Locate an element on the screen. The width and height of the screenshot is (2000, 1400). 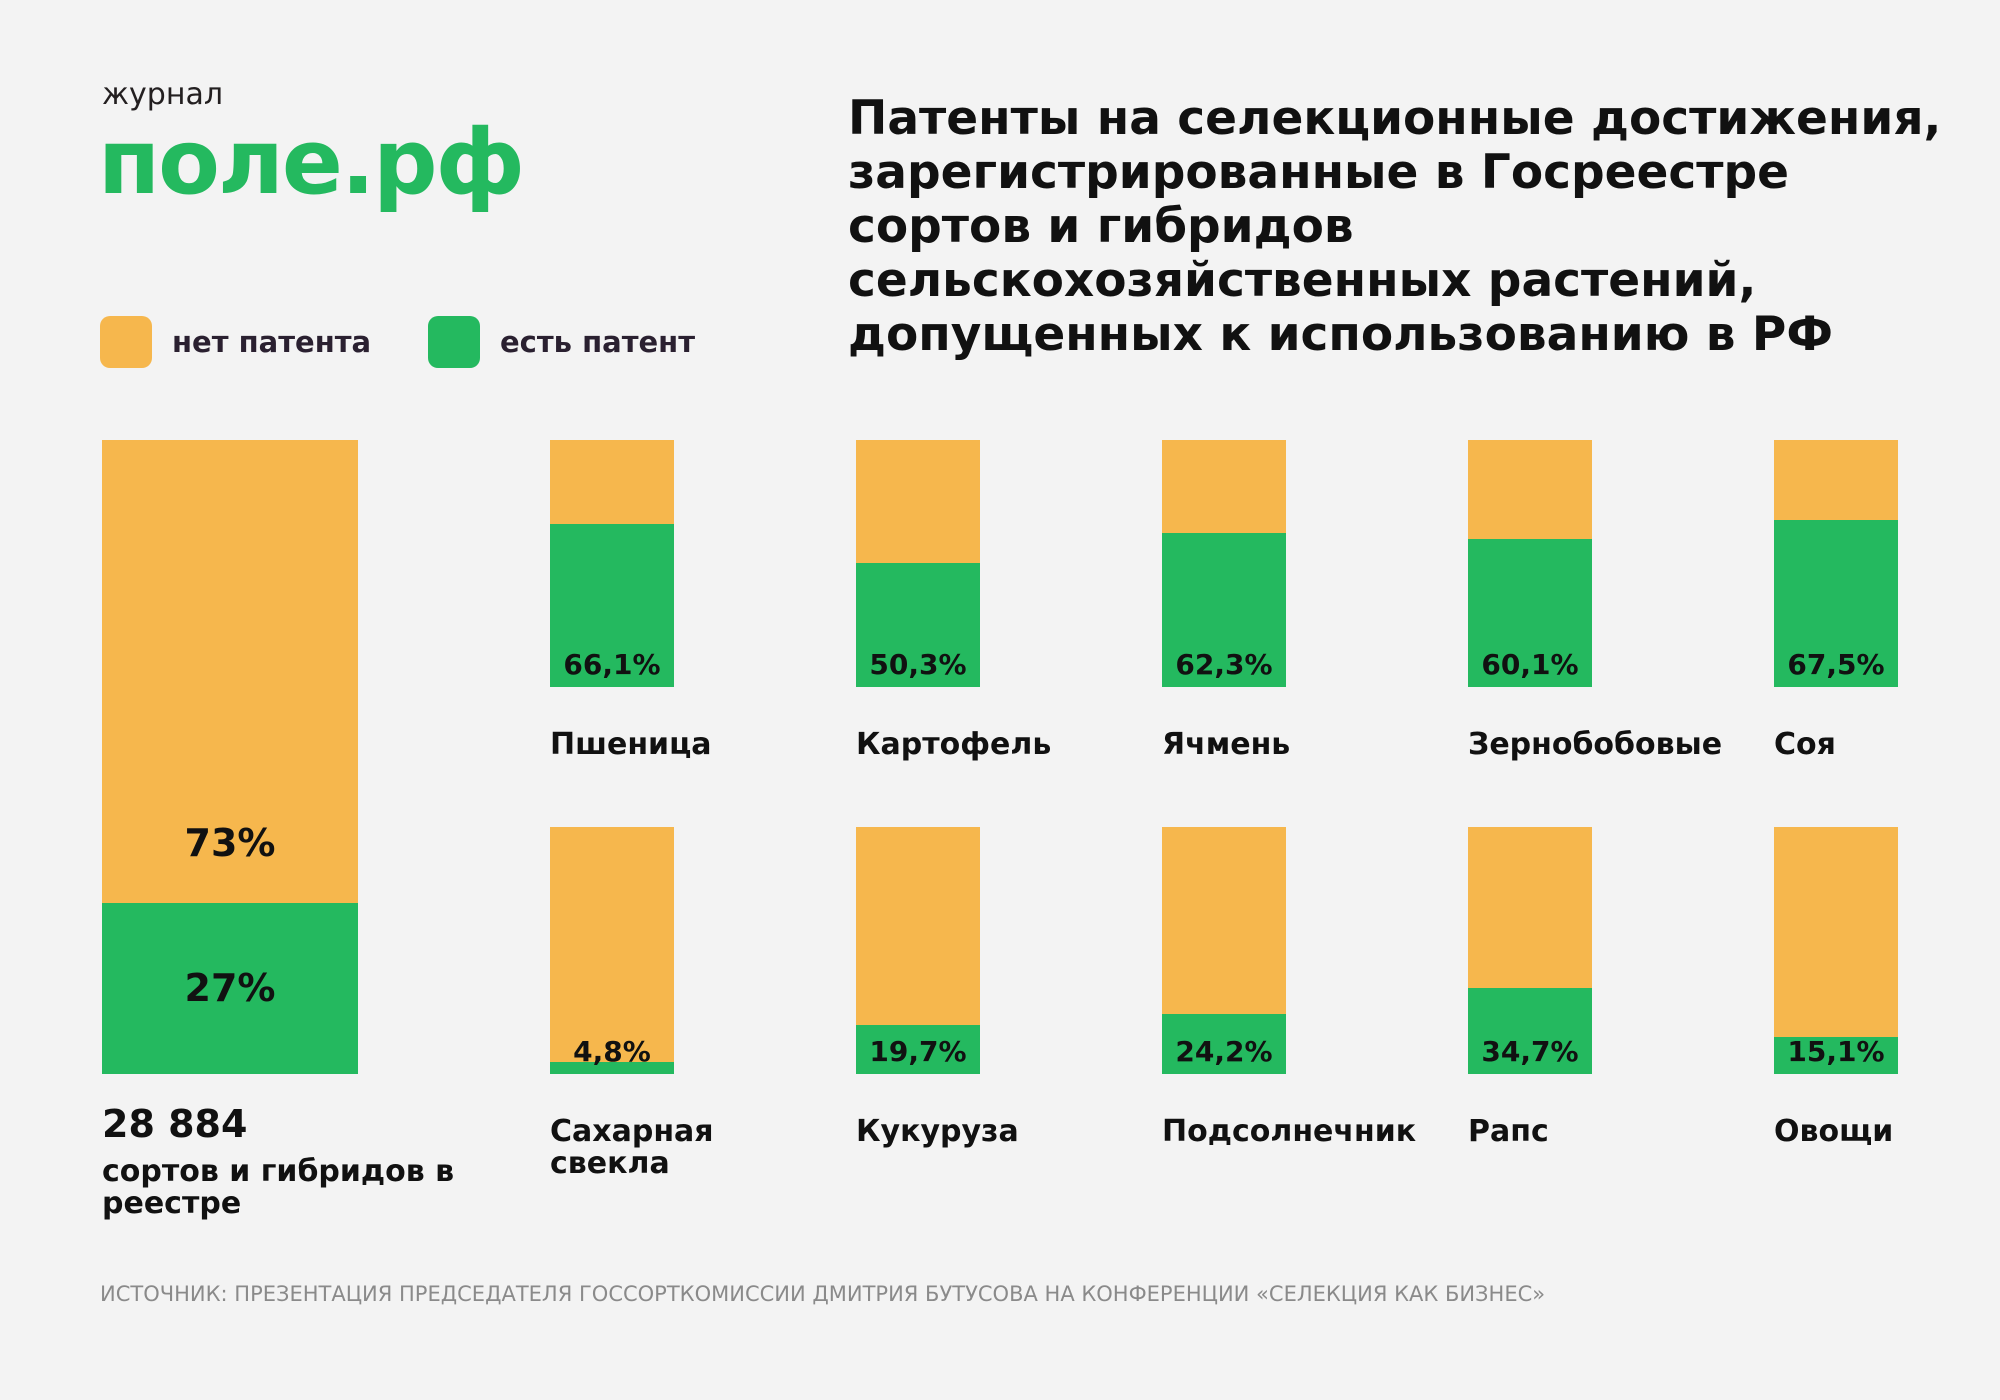
bar-value-label: 62,3% is located at coordinates (1224, 664).